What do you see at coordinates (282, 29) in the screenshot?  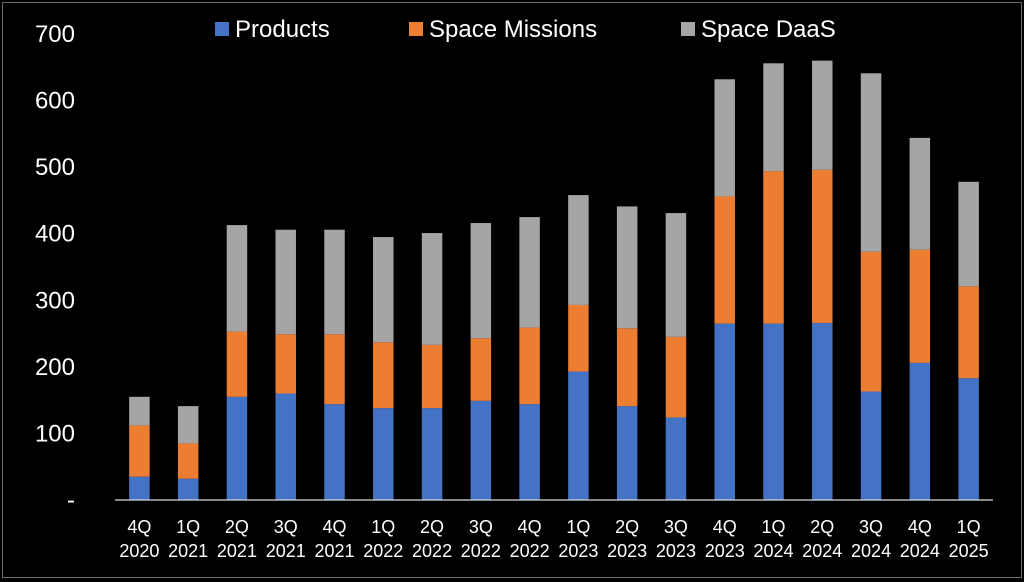 I see `legend-label: Products` at bounding box center [282, 29].